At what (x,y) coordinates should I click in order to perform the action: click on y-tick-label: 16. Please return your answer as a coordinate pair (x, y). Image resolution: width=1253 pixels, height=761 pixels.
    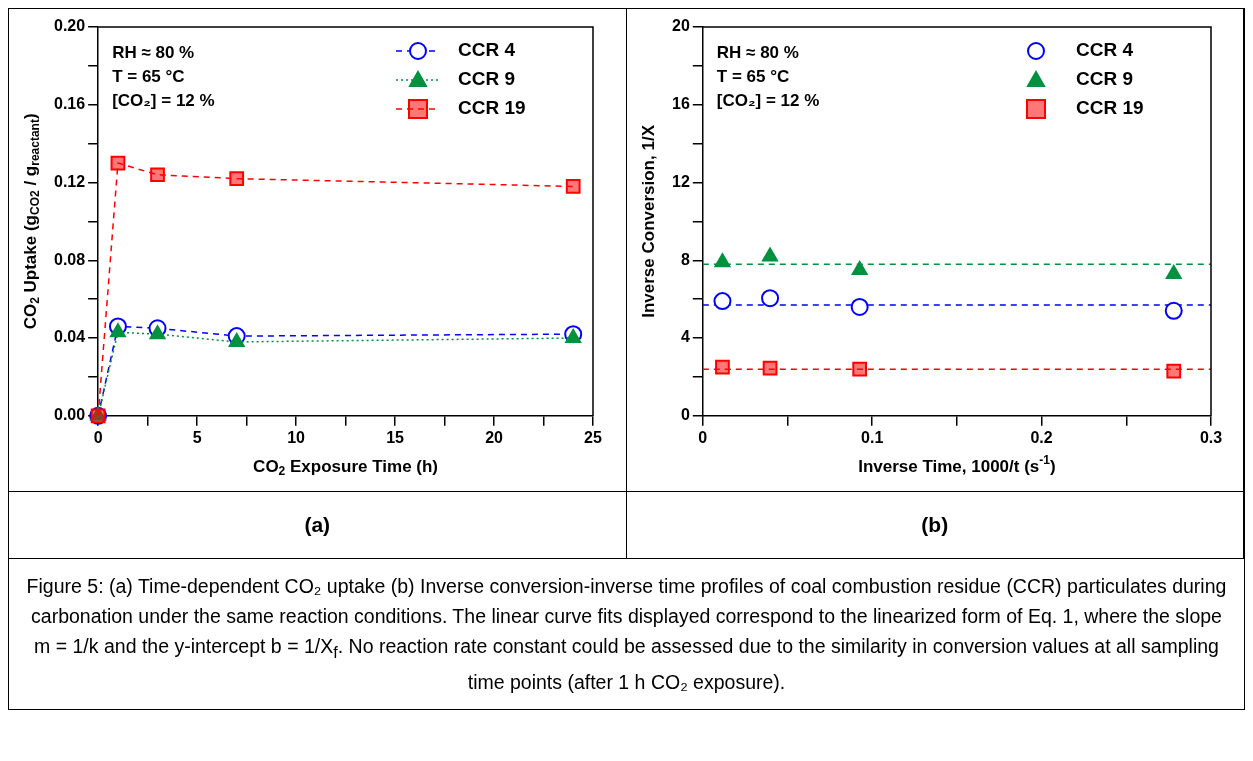
    Looking at the image, I should click on (680, 104).